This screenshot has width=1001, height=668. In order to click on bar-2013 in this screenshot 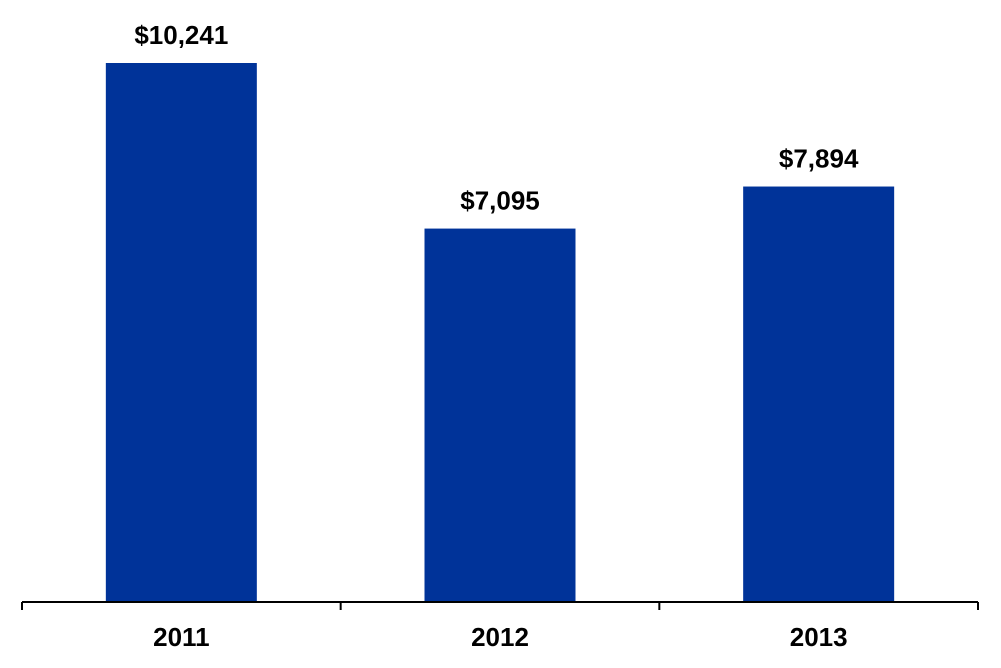, I will do `click(819, 394)`.